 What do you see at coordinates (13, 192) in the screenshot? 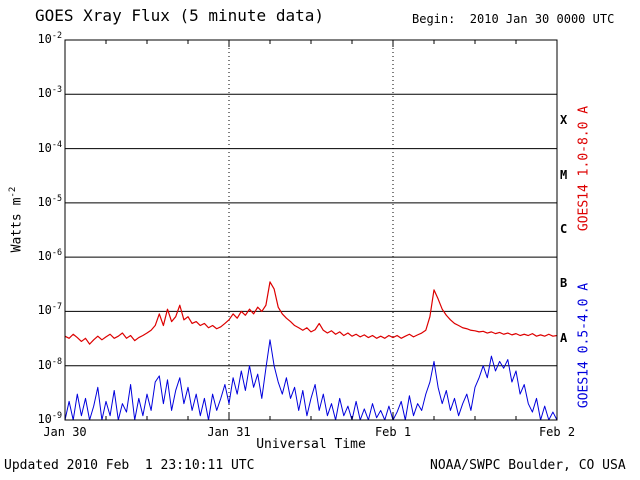
I see `y-axis-title-exponent: -2` at bounding box center [13, 192].